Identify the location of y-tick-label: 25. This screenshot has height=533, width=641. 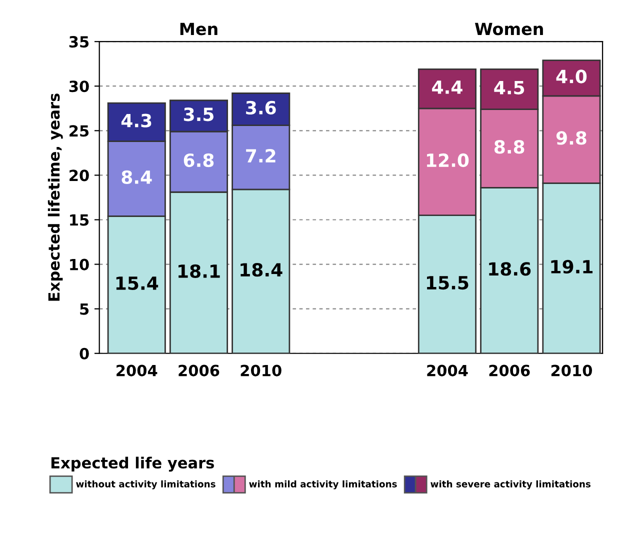
(79, 131).